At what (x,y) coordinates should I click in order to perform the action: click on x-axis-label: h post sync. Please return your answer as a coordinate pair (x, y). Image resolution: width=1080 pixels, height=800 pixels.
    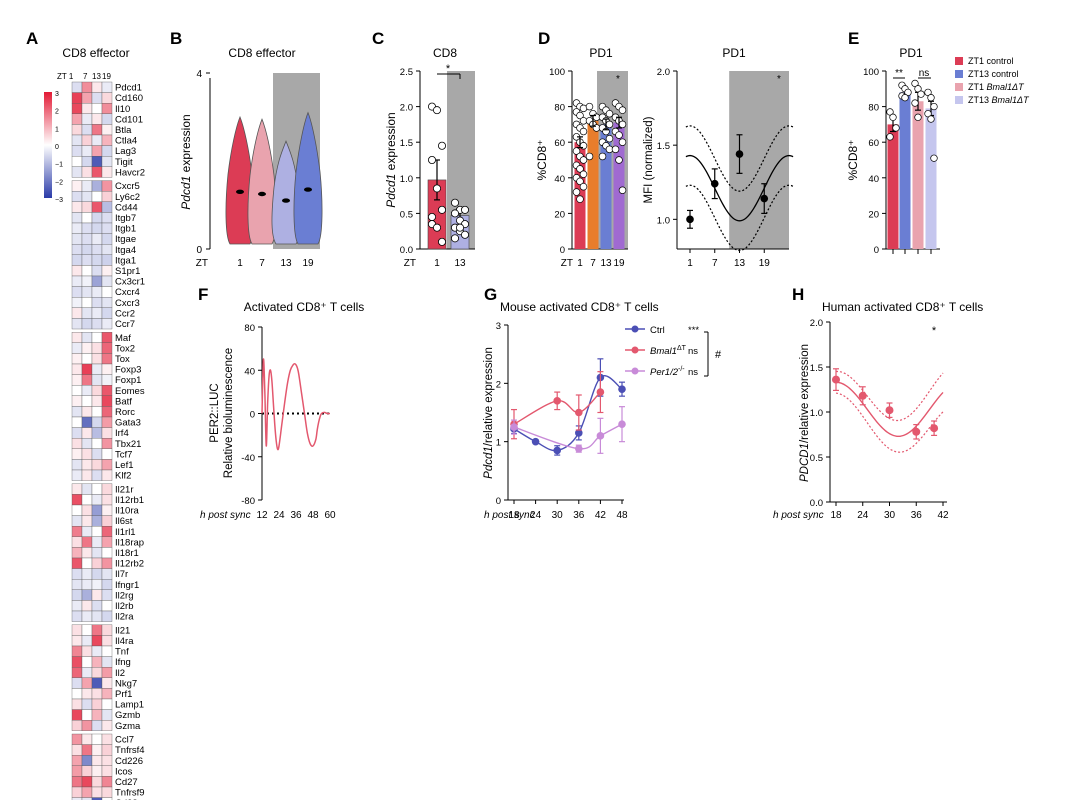
    Looking at the image, I should click on (225, 515).